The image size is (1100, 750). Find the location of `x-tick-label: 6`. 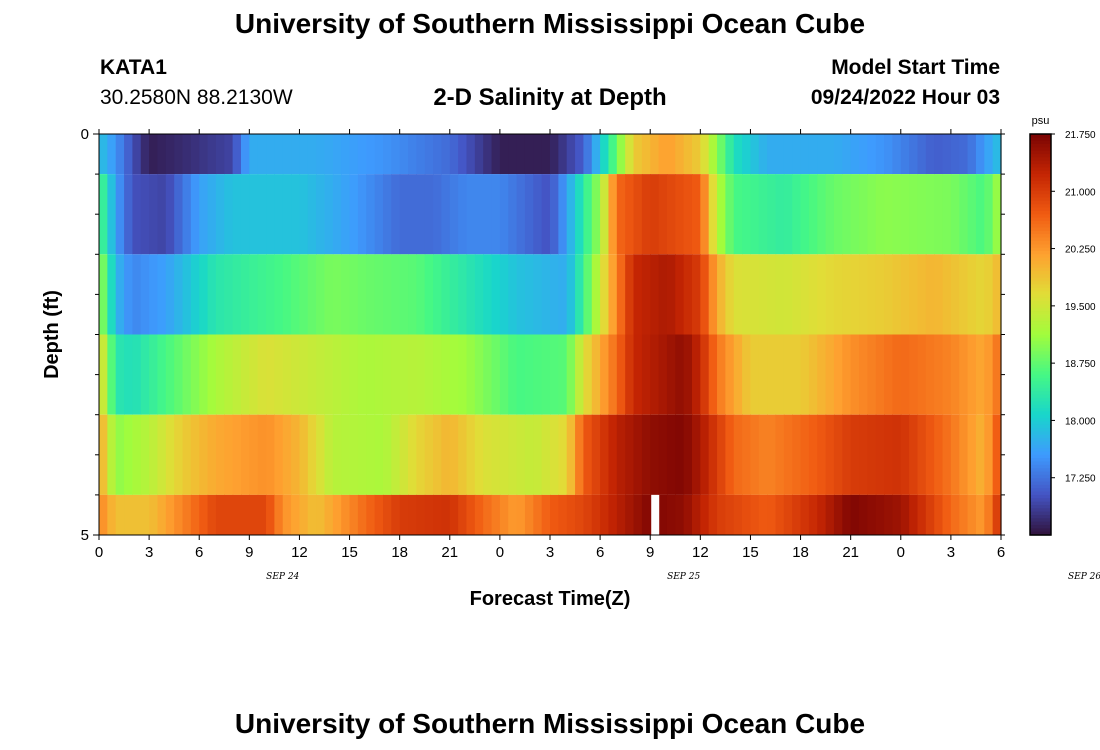

x-tick-label: 6 is located at coordinates (600, 552).